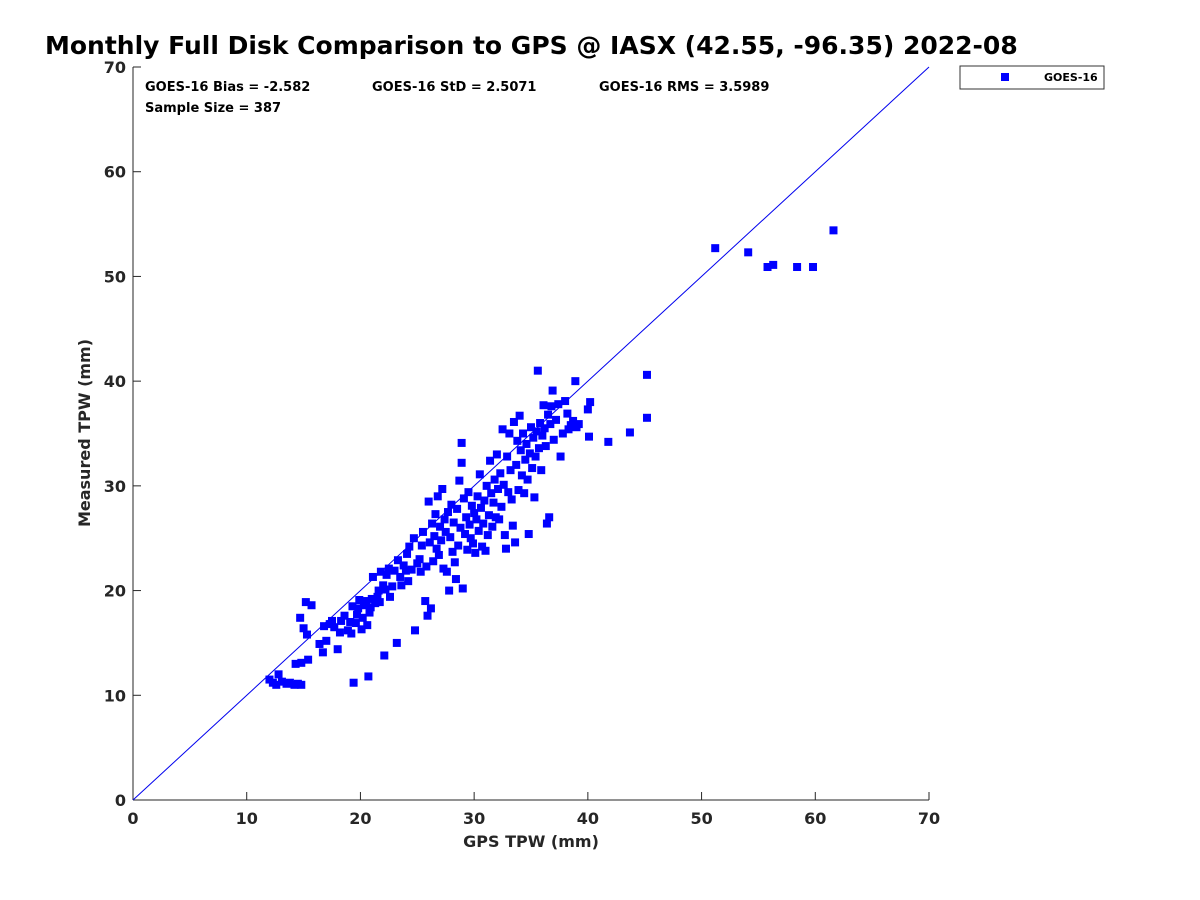  What do you see at coordinates (1071, 77) in the screenshot?
I see `legend-label-goes16: GOES-16` at bounding box center [1071, 77].